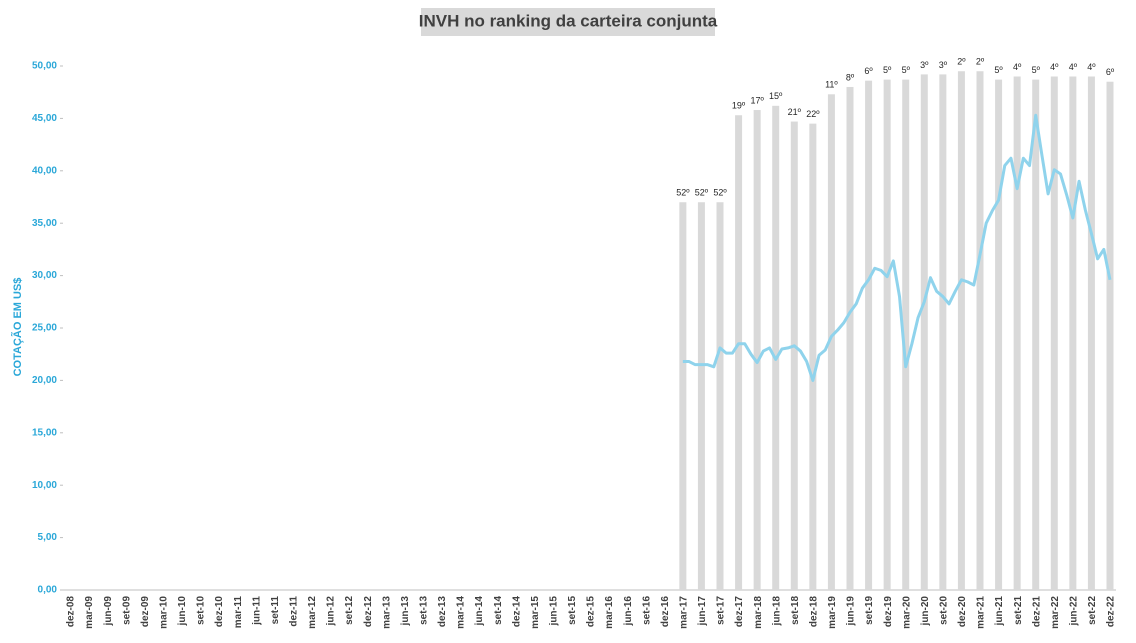 The width and height of the screenshot is (1136, 643). What do you see at coordinates (609, 612) in the screenshot?
I see `x-tick-label: mar-16` at bounding box center [609, 612].